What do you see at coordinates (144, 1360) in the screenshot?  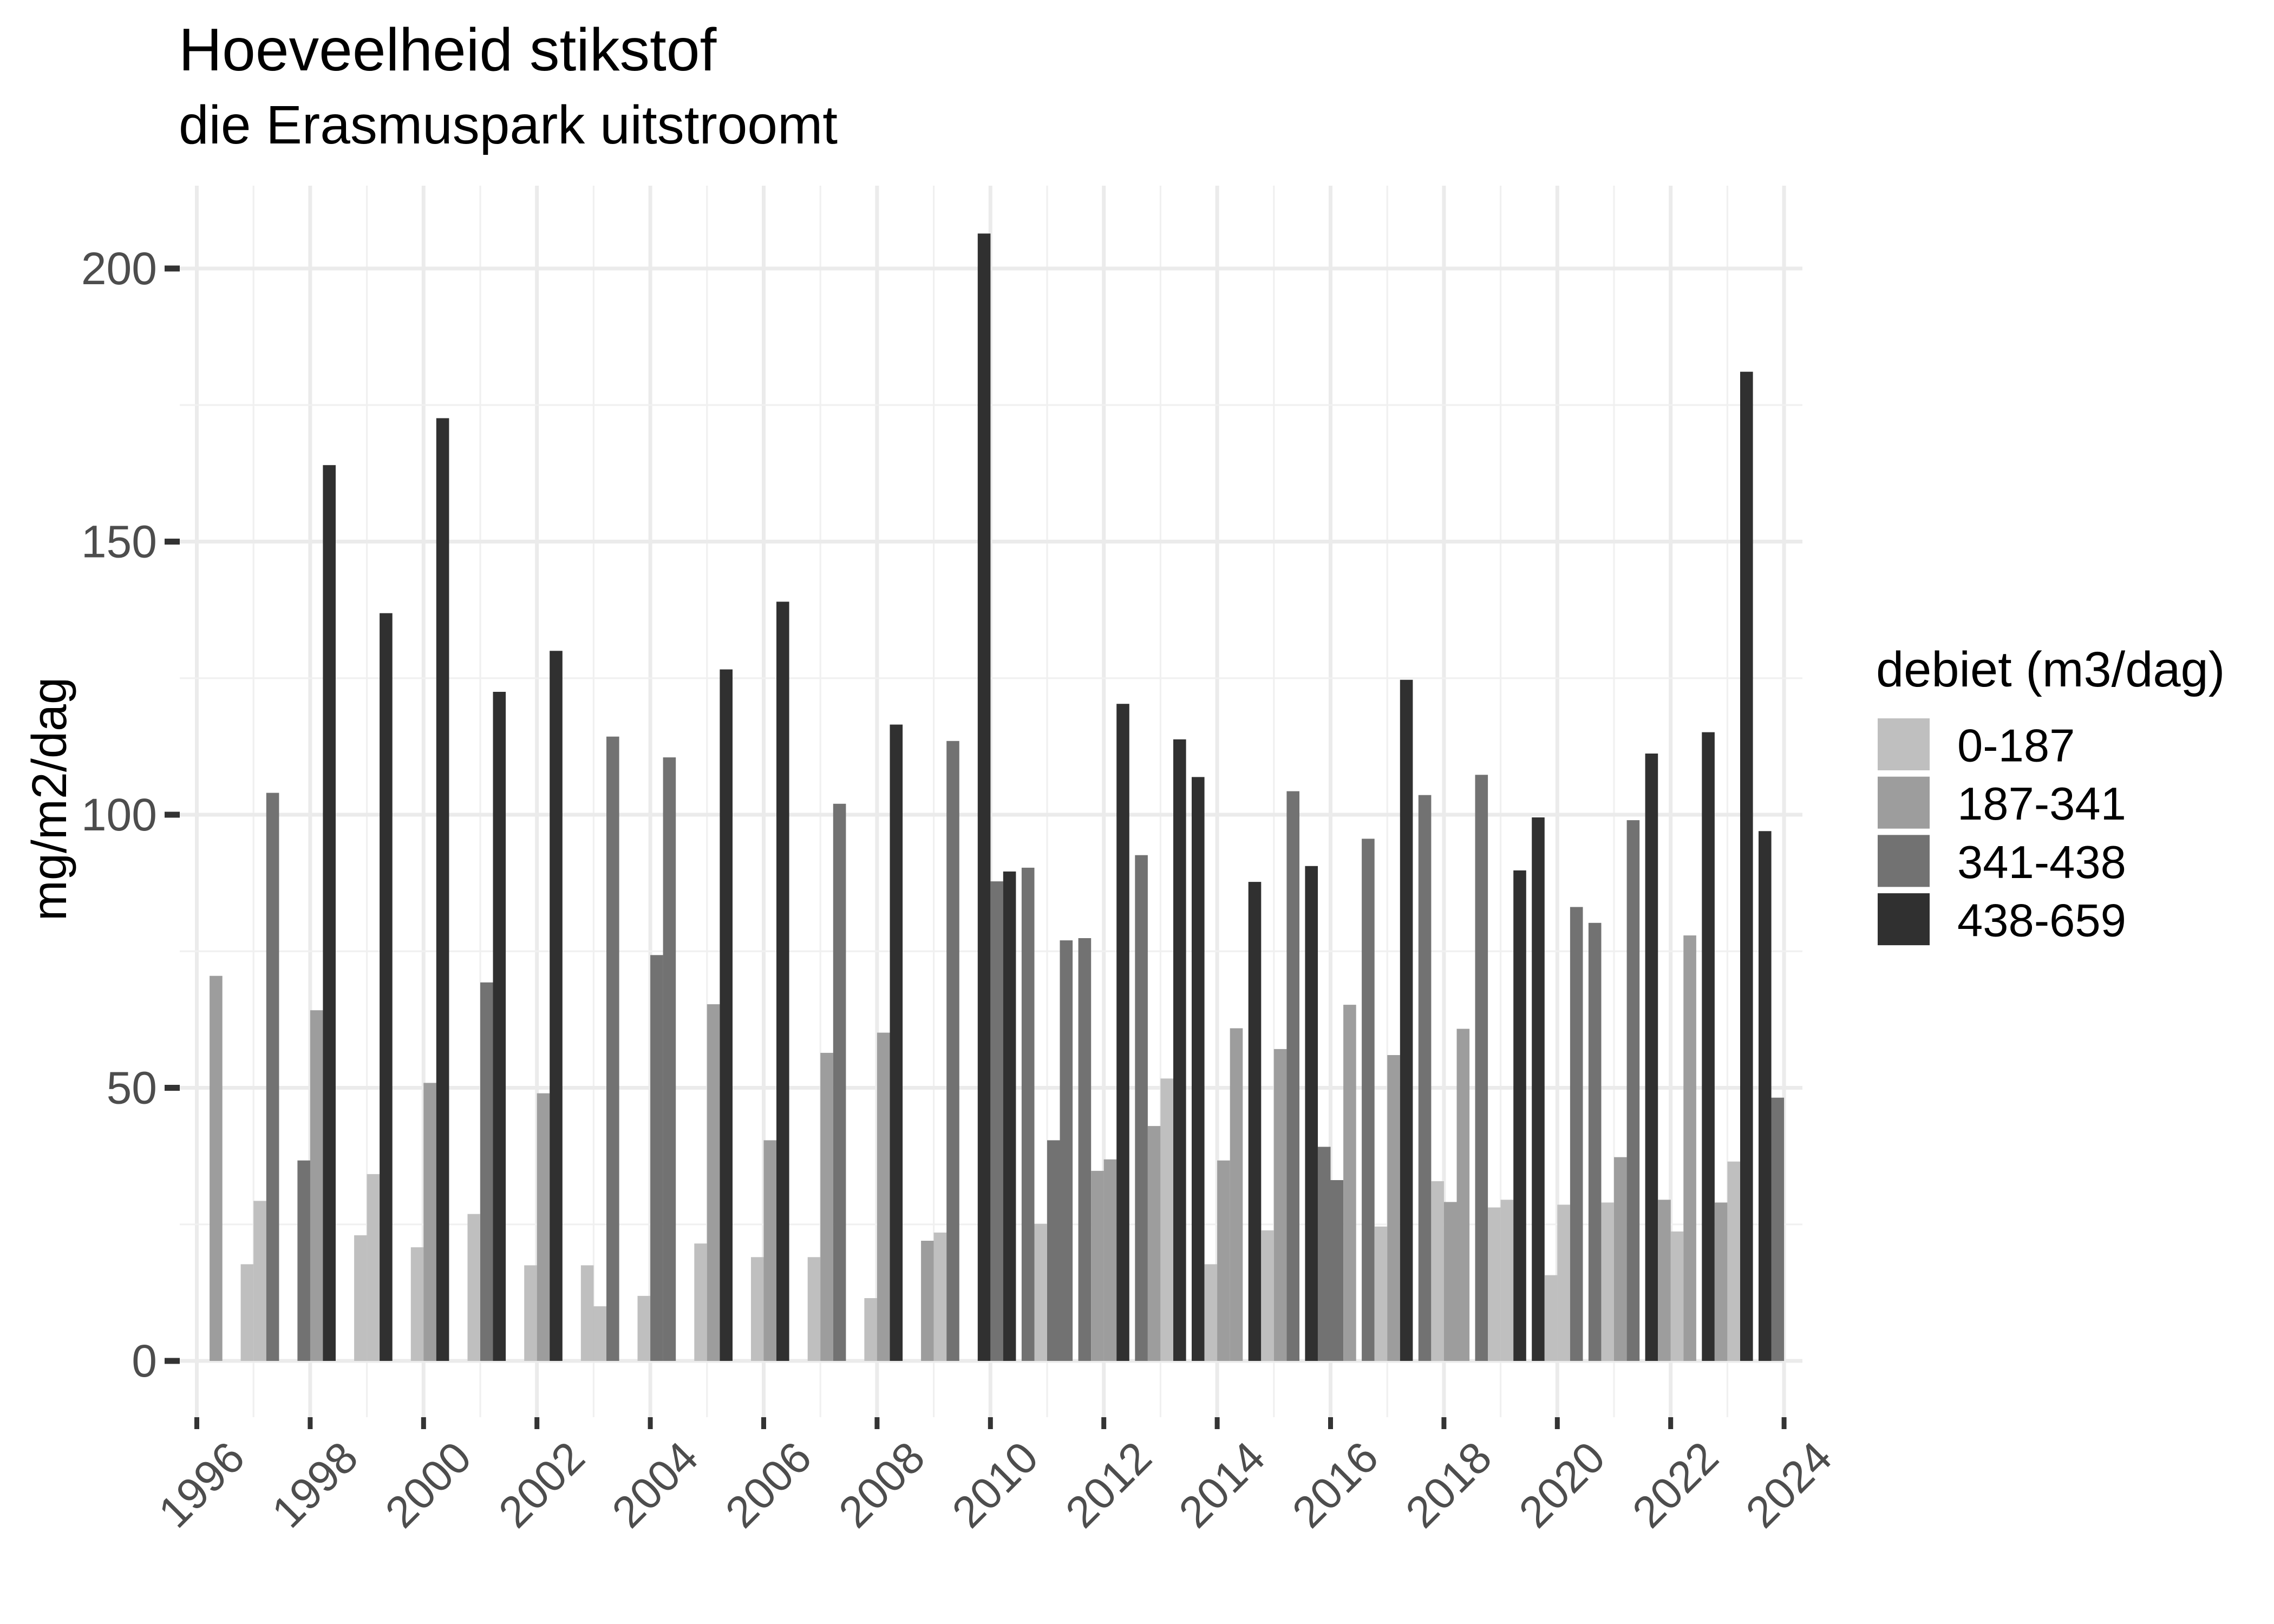 I see `svg-text: 0` at bounding box center [144, 1360].